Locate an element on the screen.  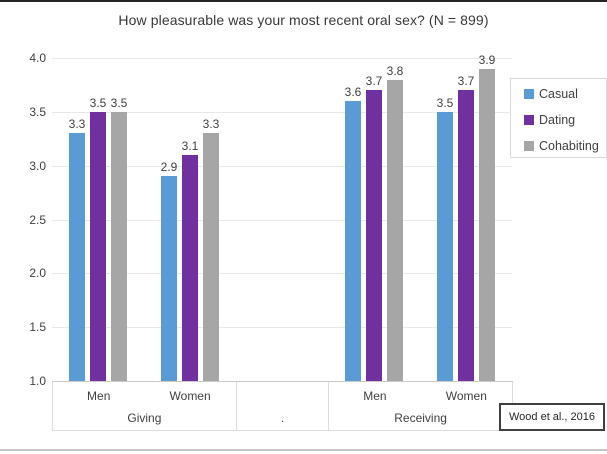
x-axis-group-label: Giving is located at coordinates (144, 418).